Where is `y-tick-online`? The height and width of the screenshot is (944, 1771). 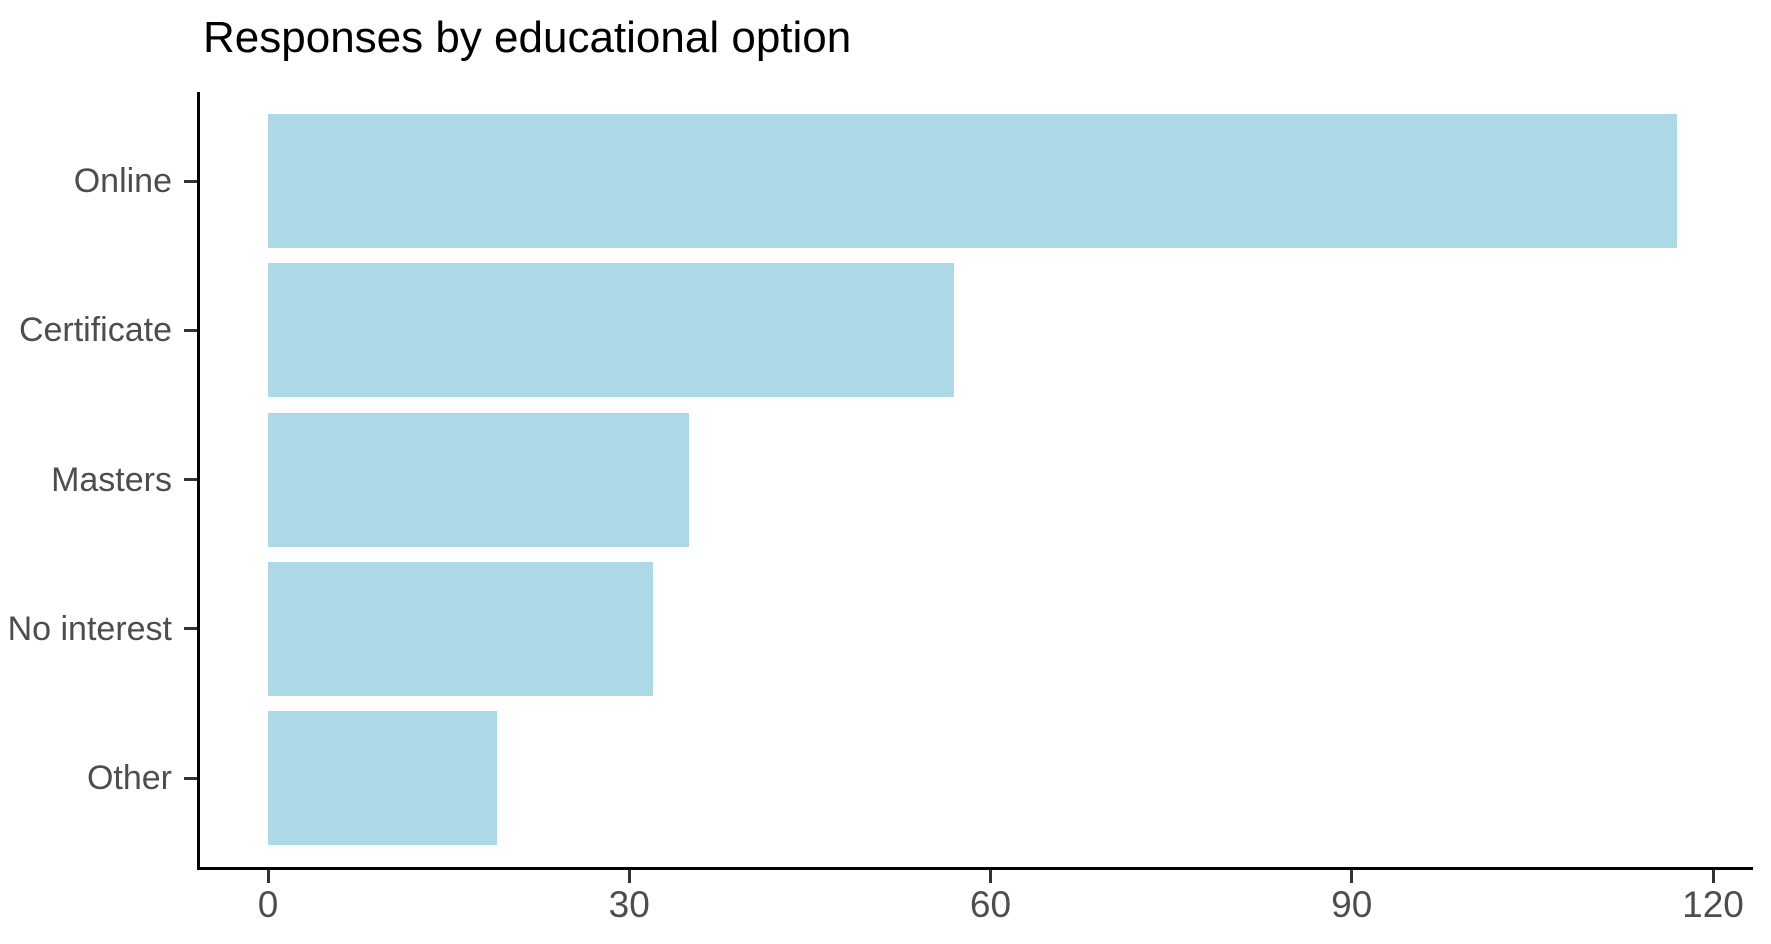
y-tick-online is located at coordinates (190, 181).